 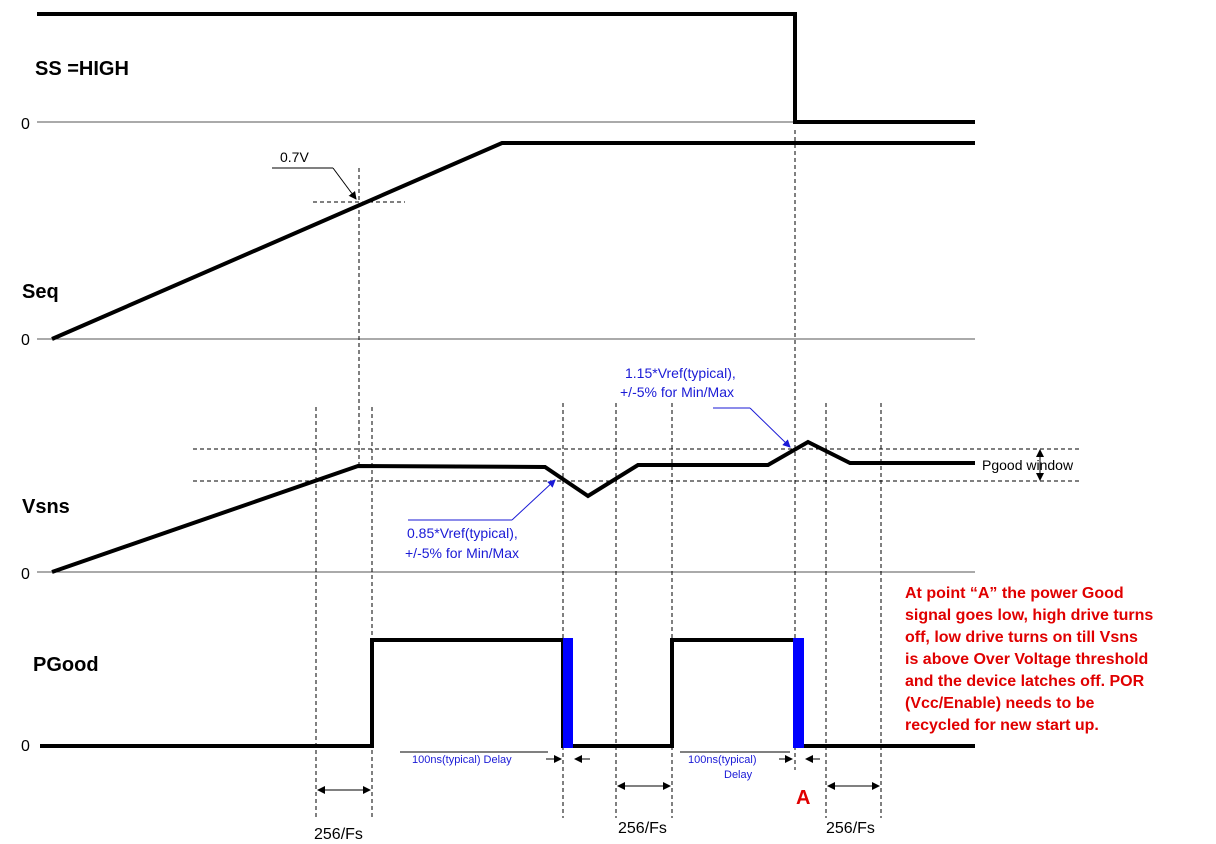 What do you see at coordinates (1029, 615) in the screenshot?
I see `note-line: signal goes low, high drive turns` at bounding box center [1029, 615].